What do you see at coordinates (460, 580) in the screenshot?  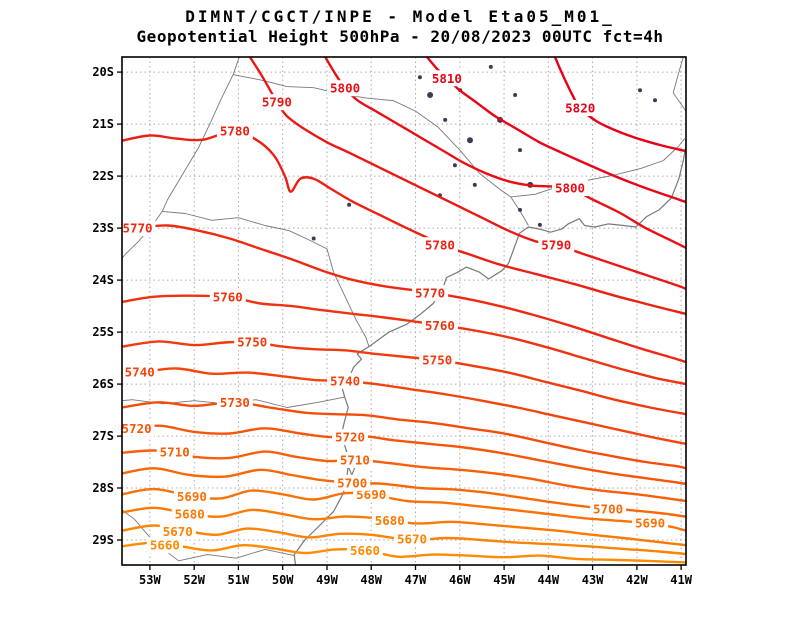 I see `x-axis-label: 46W` at bounding box center [460, 580].